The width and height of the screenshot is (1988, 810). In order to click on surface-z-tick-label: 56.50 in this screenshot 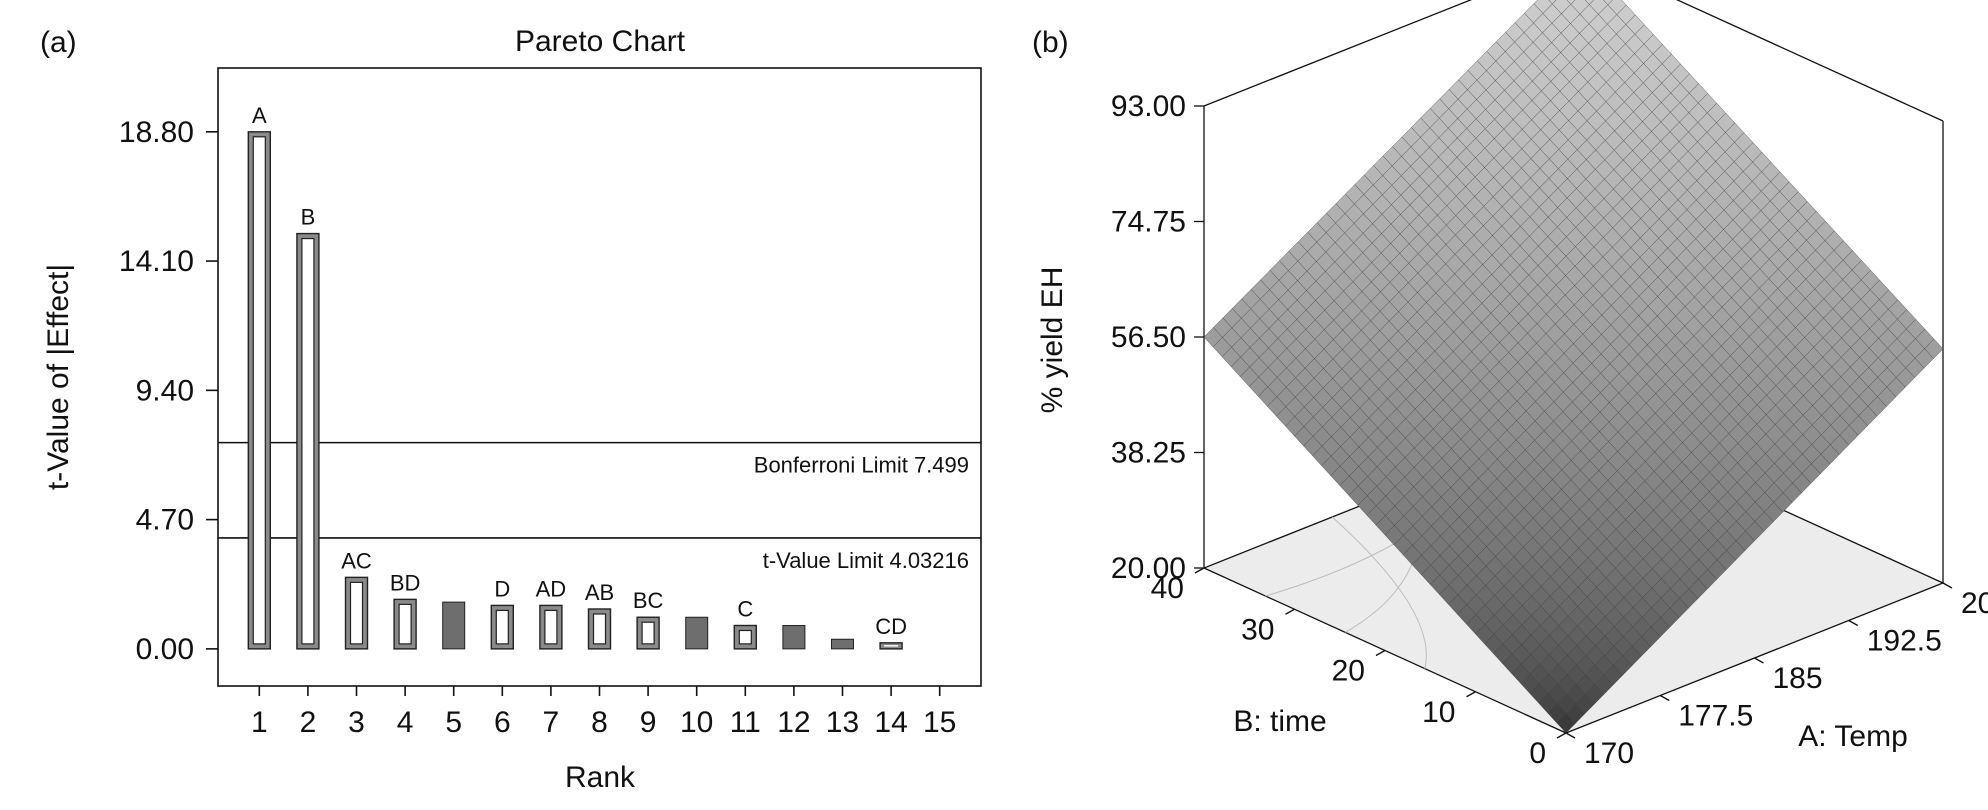, I will do `click(1148, 337)`.